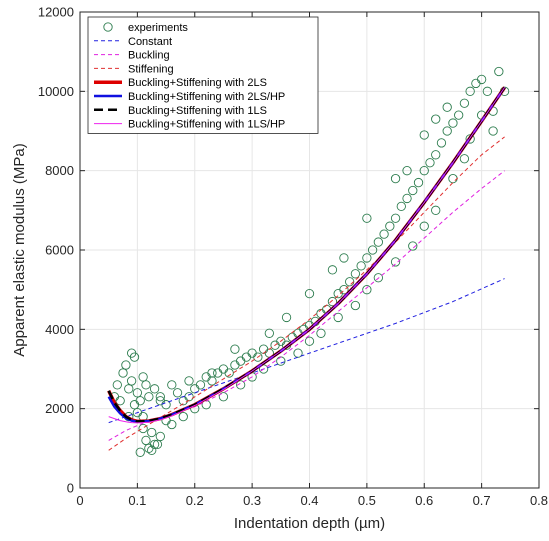 This screenshot has height=541, width=549. Describe the element at coordinates (158, 28) in the screenshot. I see `legend-label: experiments` at that location.